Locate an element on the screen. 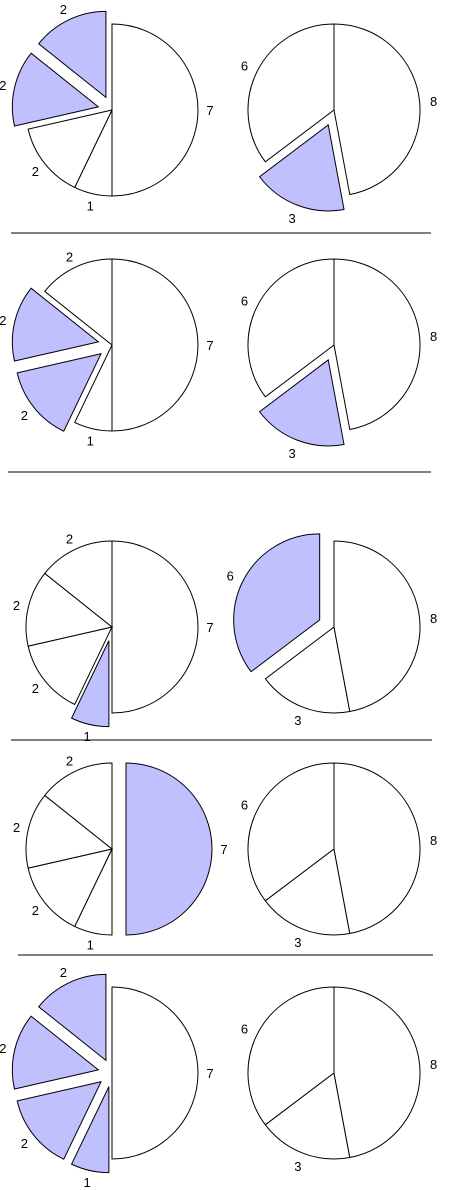 This screenshot has height=1190, width=452. pie-right-panel-2: 6 3 8 is located at coordinates (339, 360).